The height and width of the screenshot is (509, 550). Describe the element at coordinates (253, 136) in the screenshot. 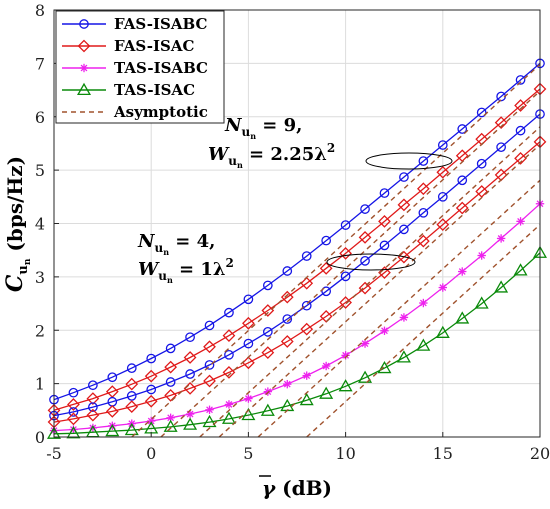

I see `annot-n9-subsub: n` at that location.